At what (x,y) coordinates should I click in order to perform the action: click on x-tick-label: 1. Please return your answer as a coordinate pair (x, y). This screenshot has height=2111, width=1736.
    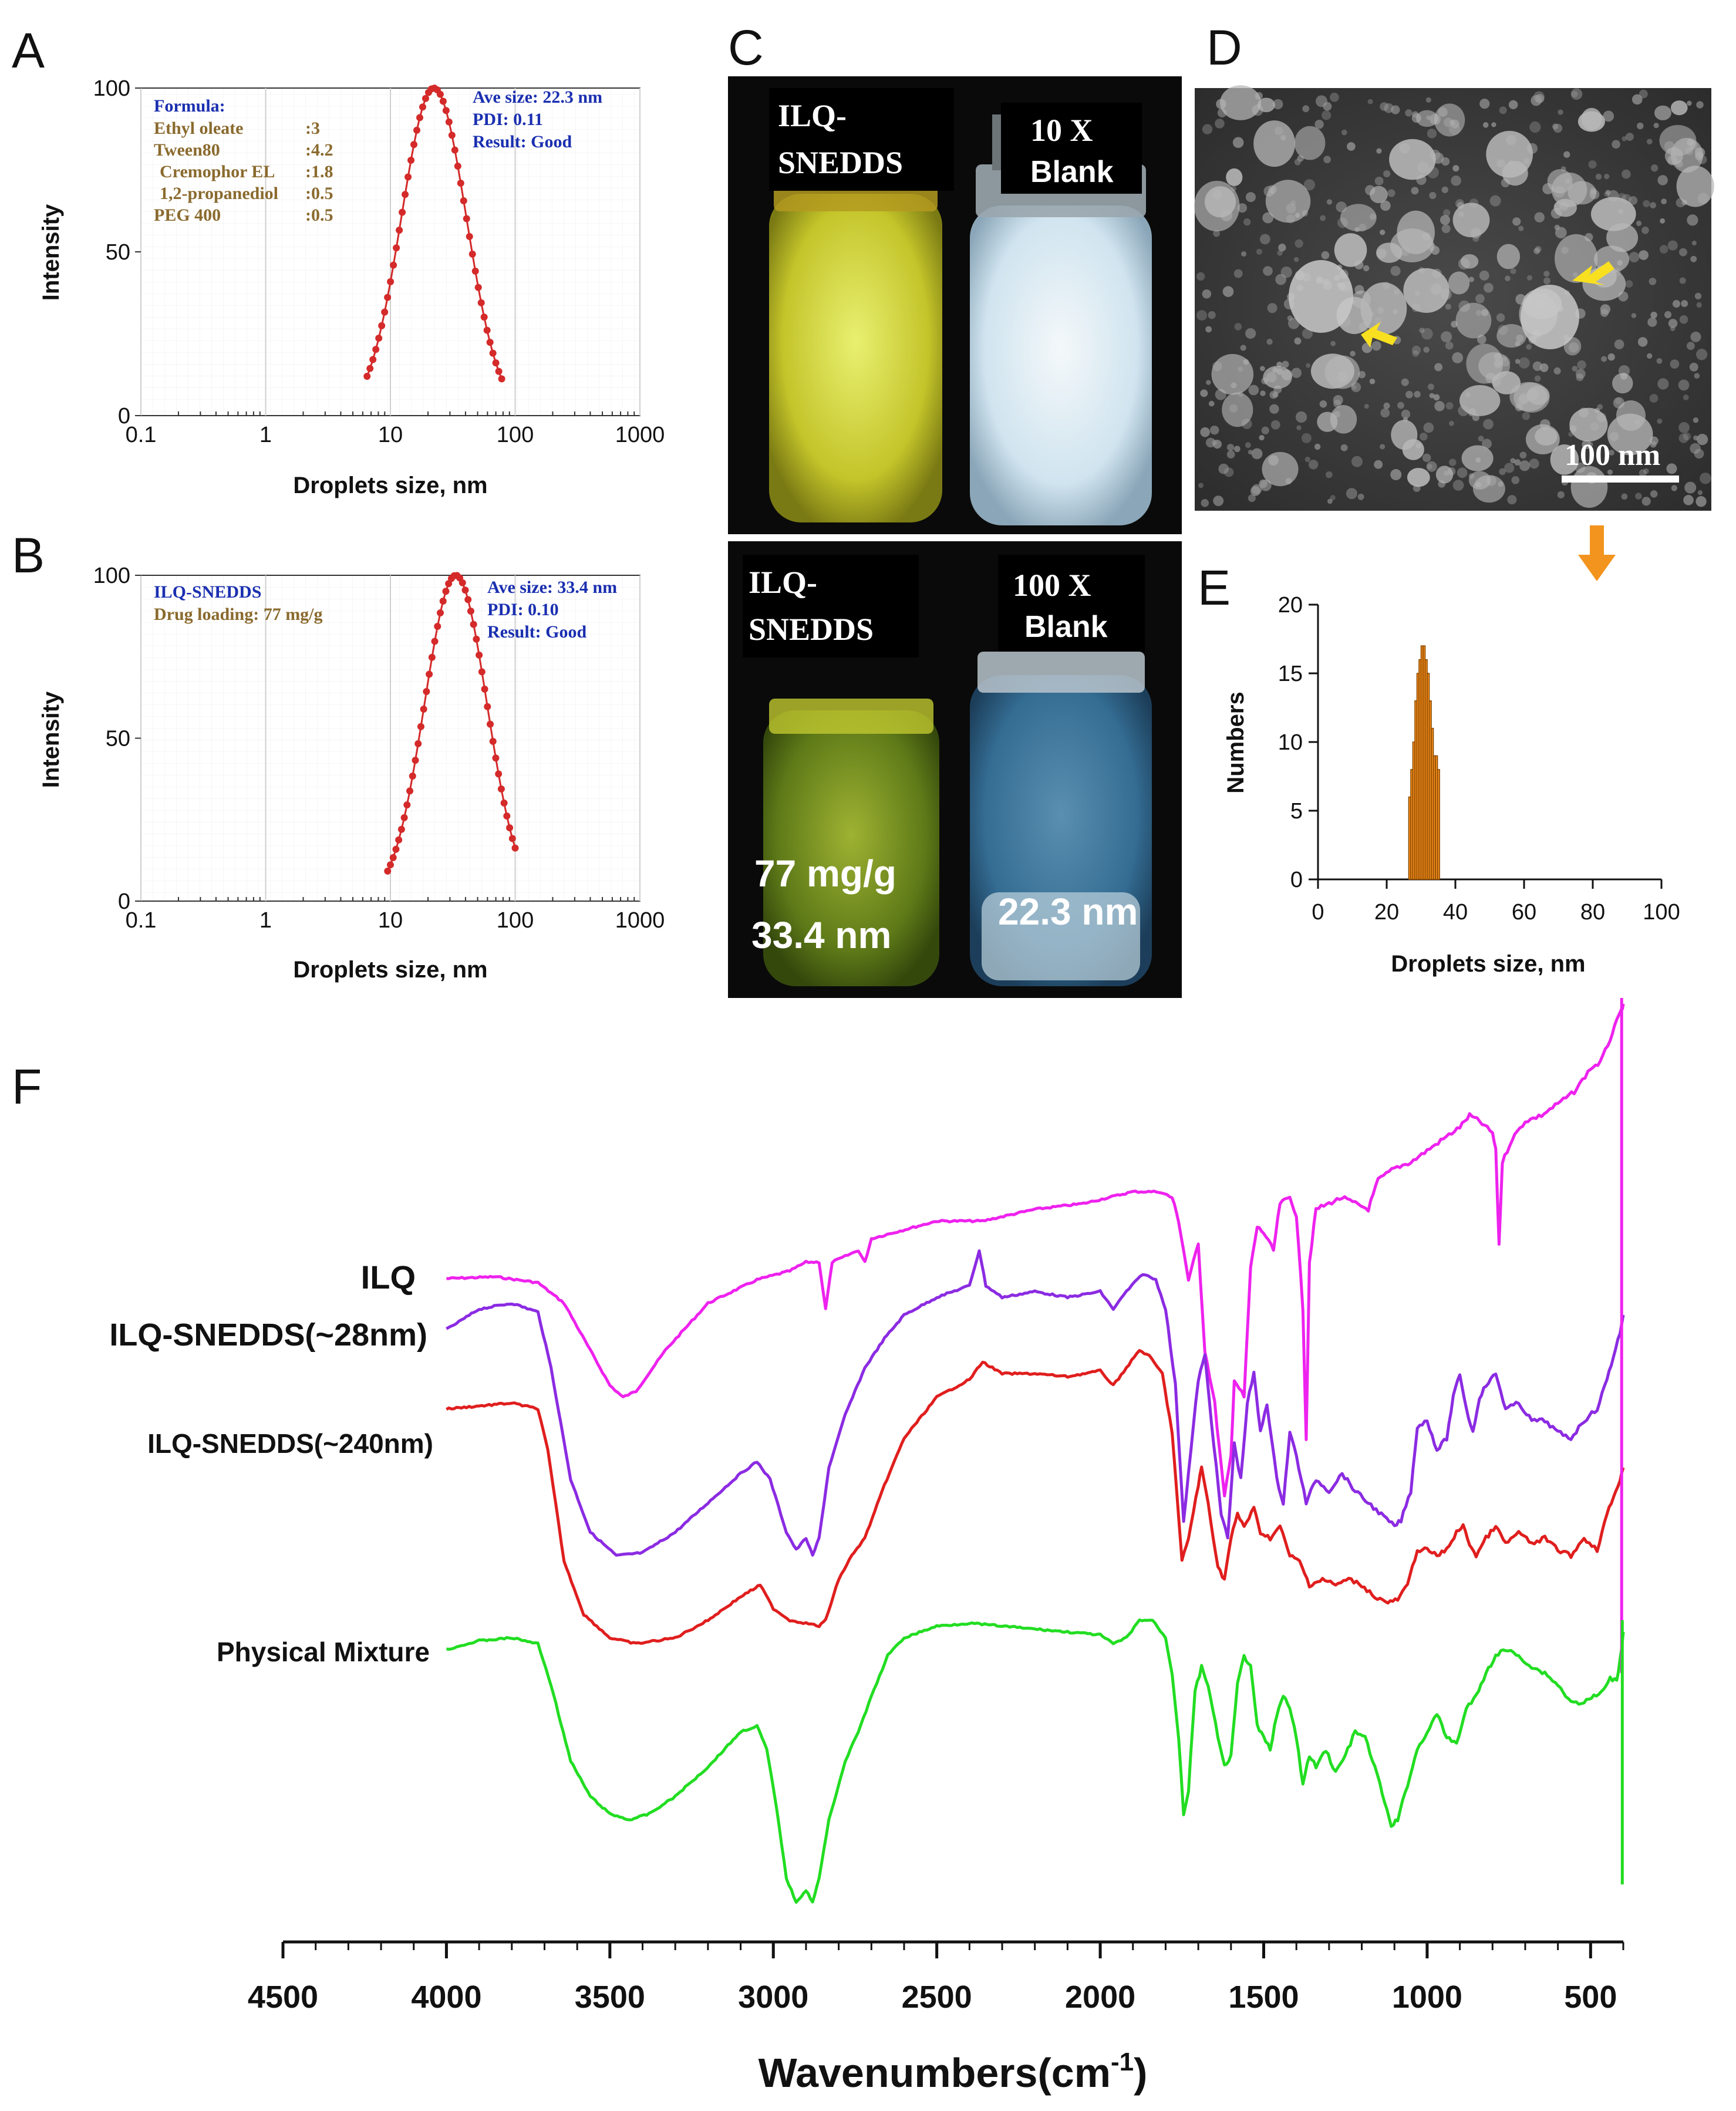
    Looking at the image, I should click on (265, 435).